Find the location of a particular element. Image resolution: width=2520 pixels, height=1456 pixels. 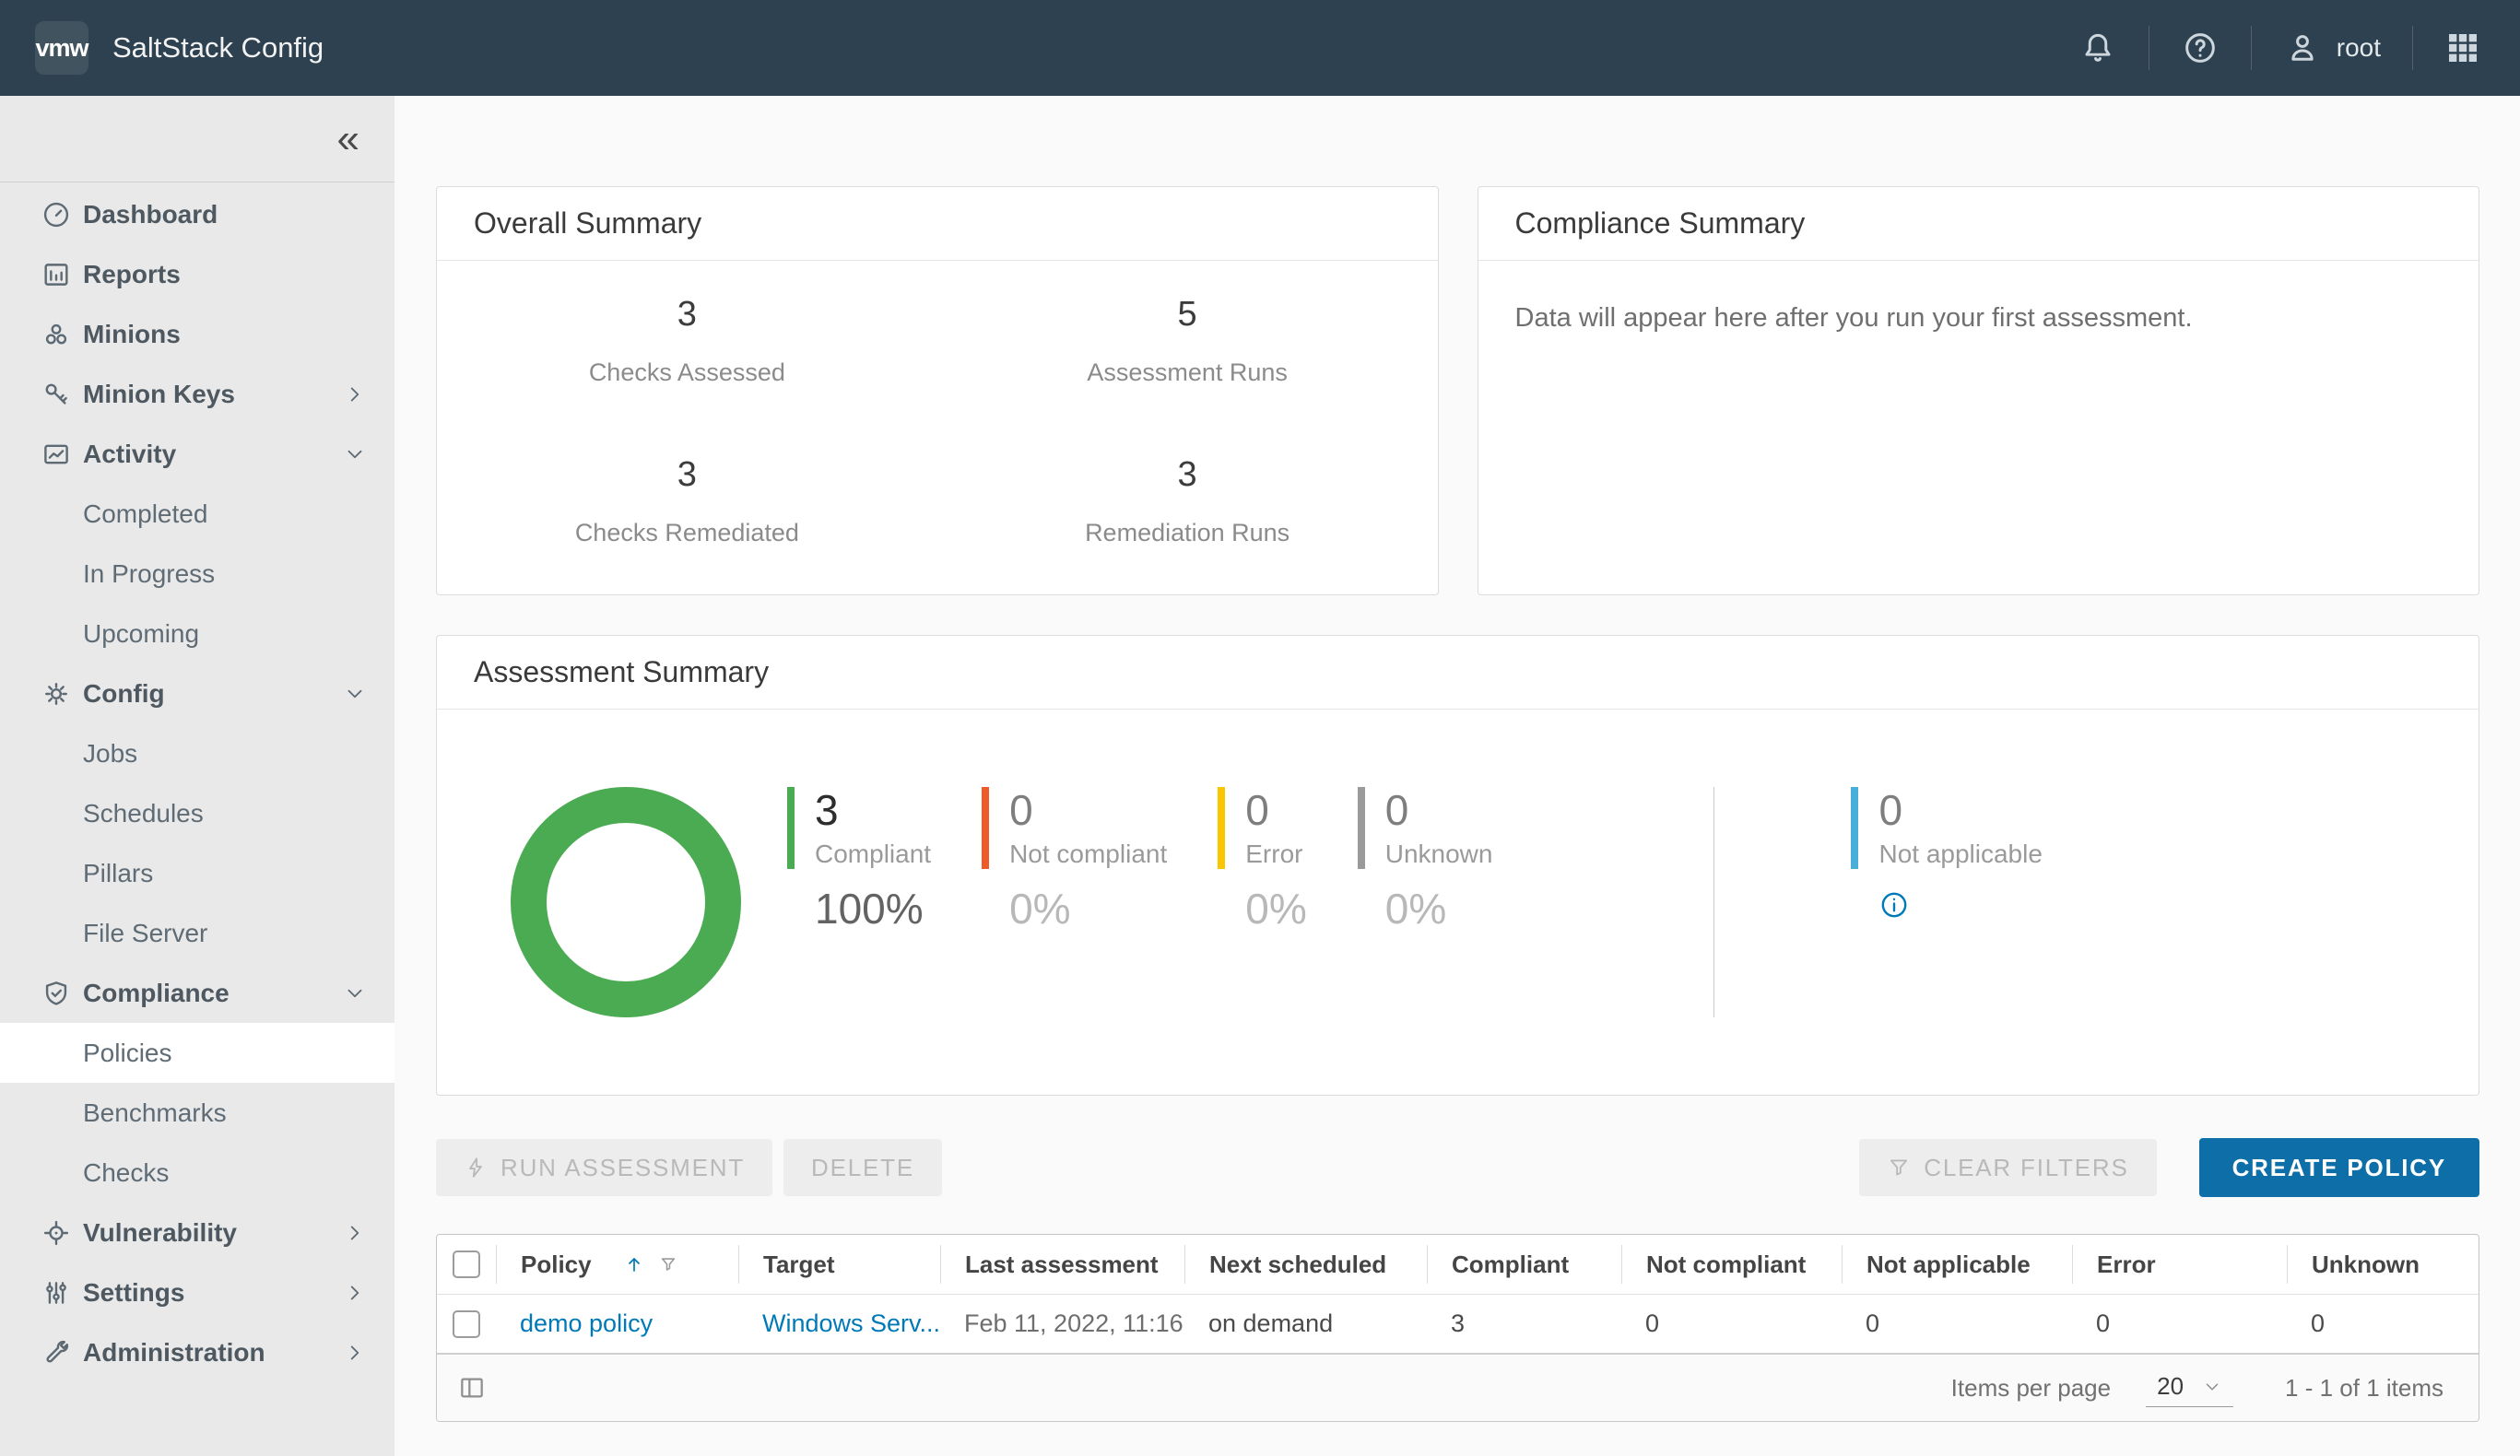

card-title: Assessment Summary is located at coordinates (1458, 673).